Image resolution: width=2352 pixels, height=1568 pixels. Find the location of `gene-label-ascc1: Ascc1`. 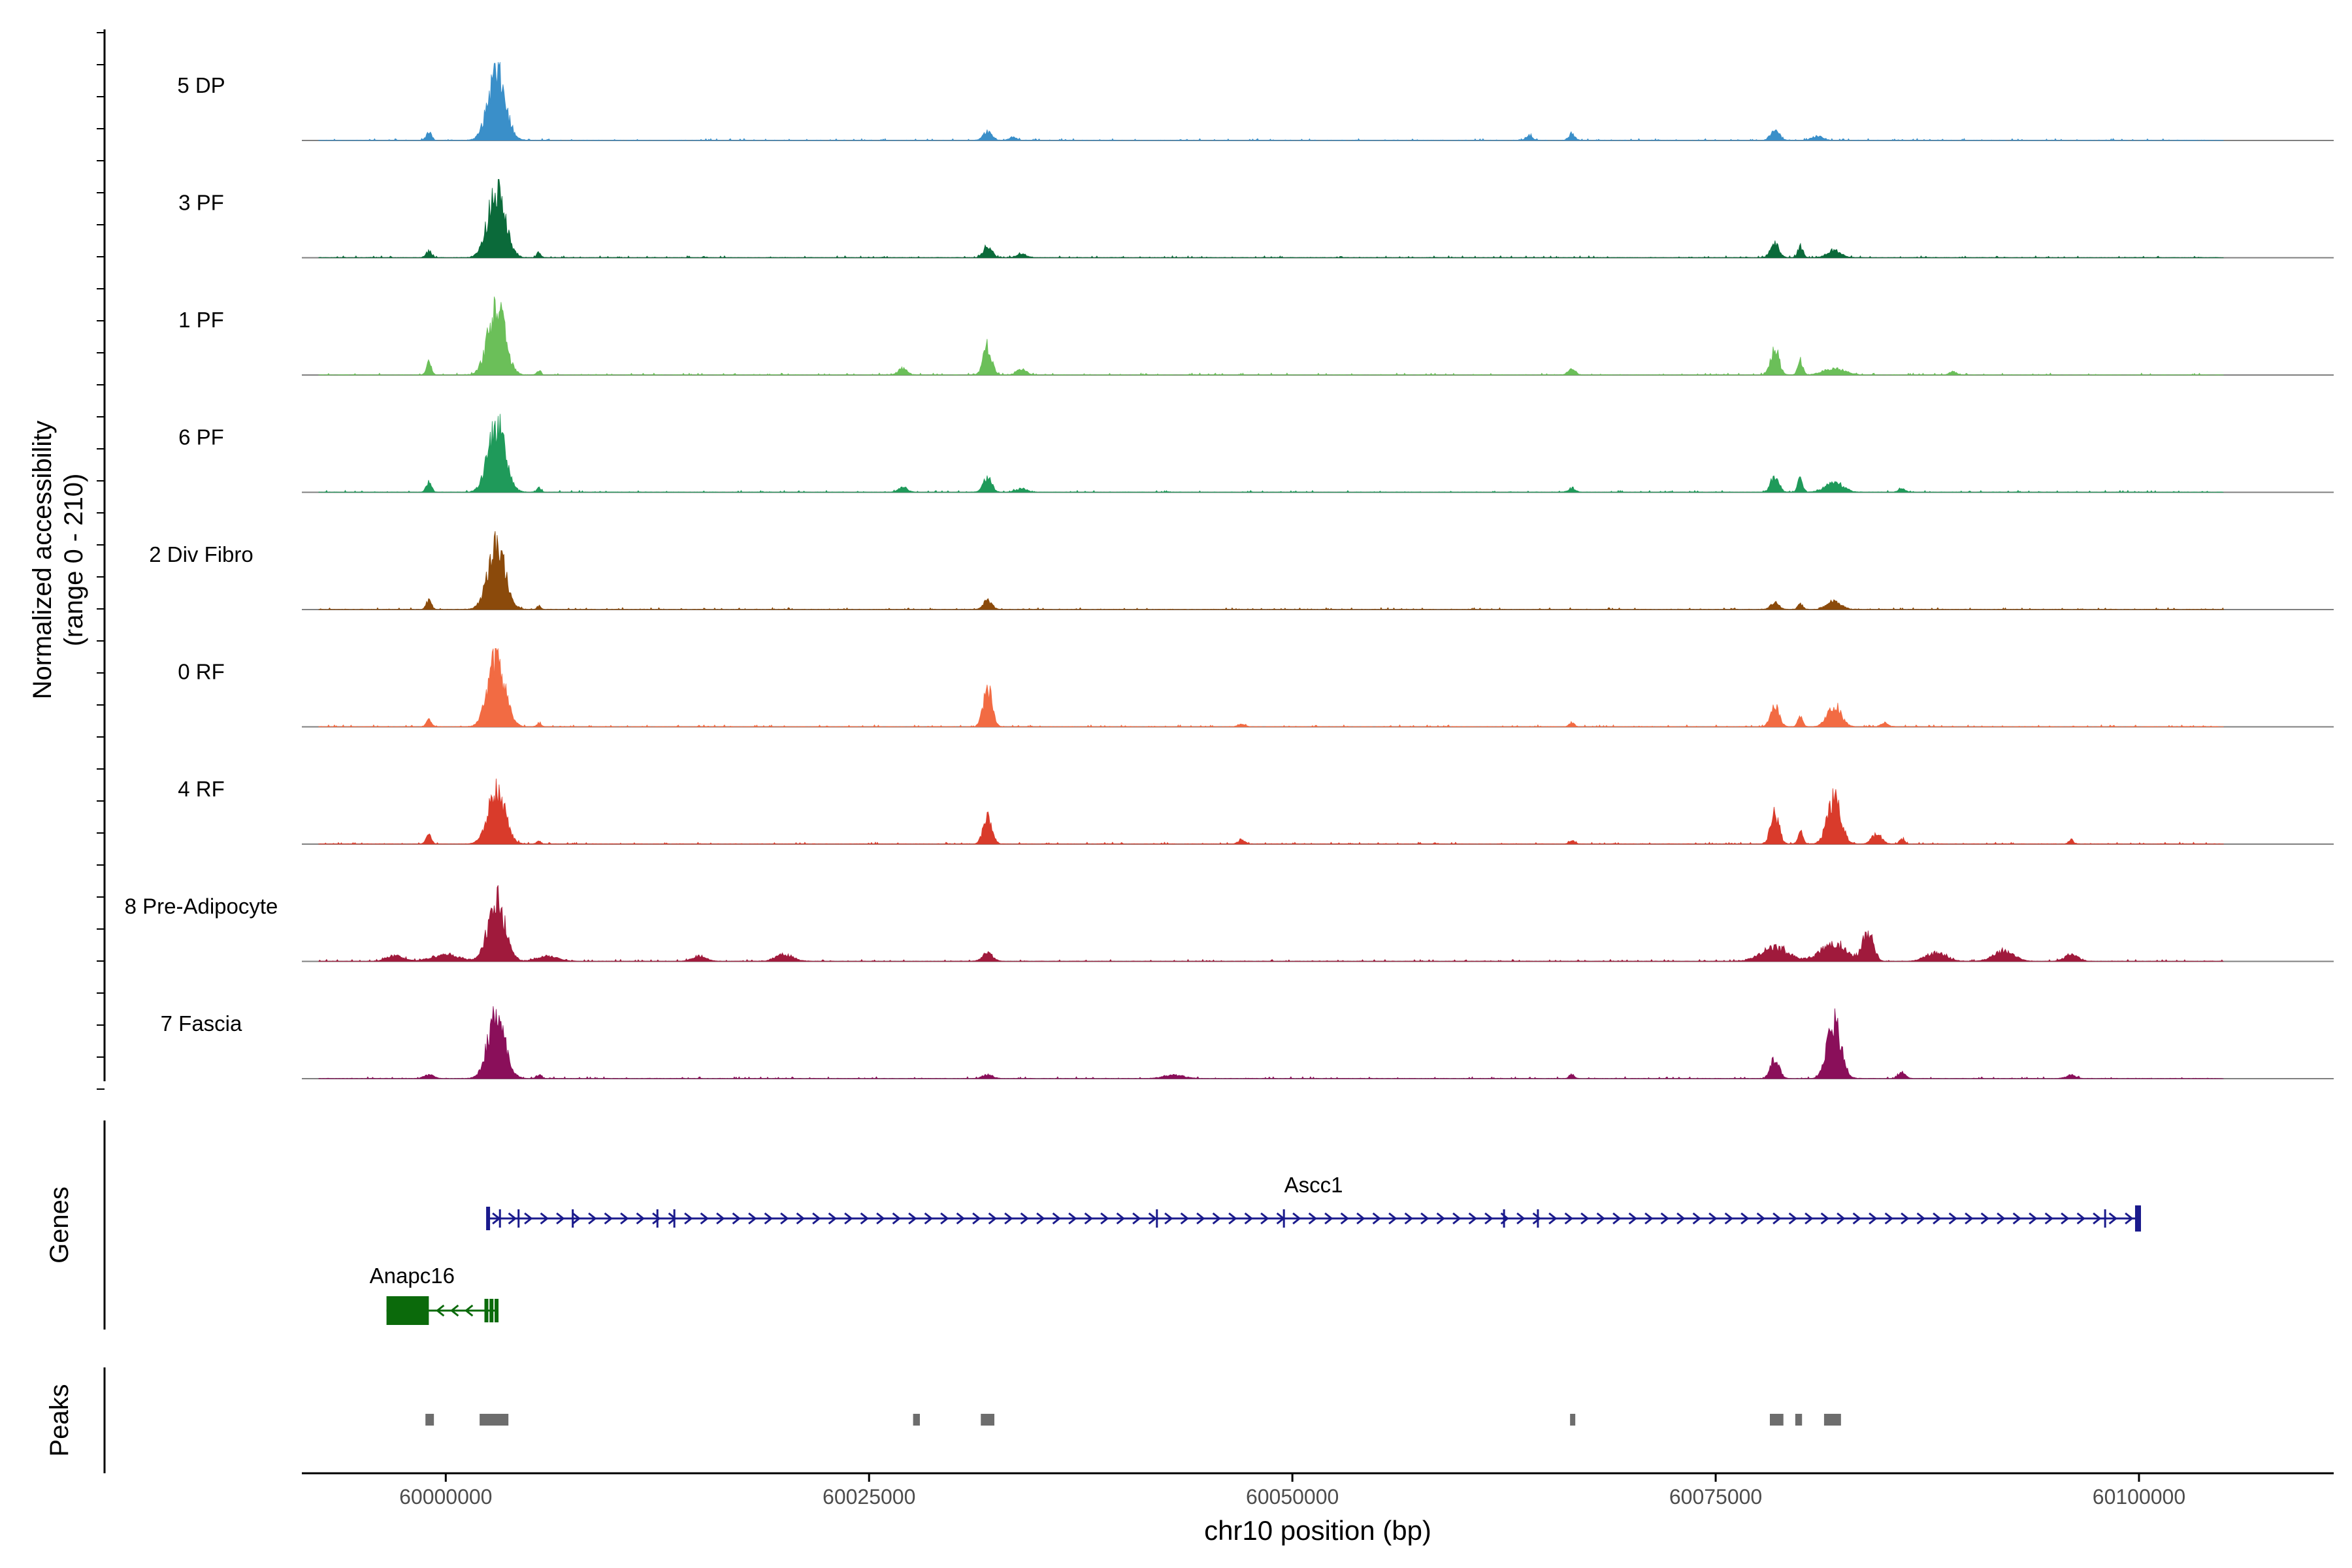

gene-label-ascc1: Ascc1 is located at coordinates (1313, 1185).